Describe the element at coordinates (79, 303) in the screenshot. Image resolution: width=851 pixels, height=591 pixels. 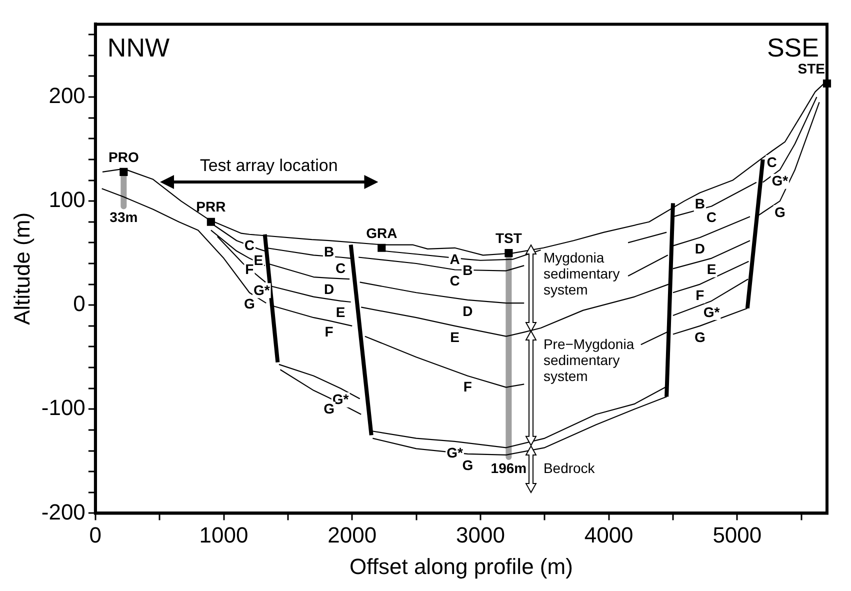
I see `y-tick-label: 0` at that location.